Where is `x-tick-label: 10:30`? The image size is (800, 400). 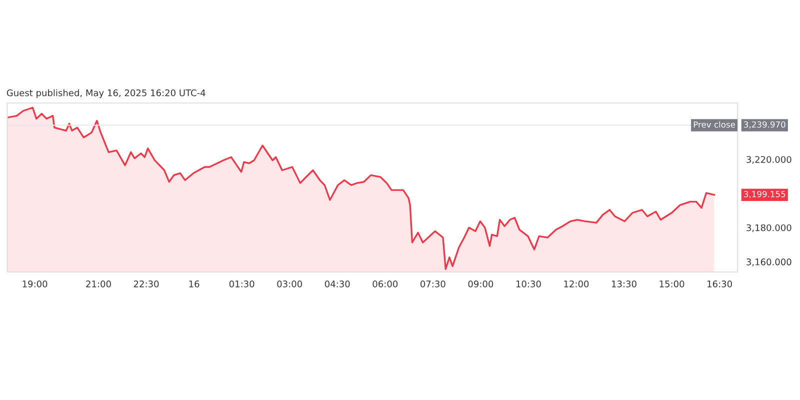
x-tick-label: 10:30 is located at coordinates (528, 284).